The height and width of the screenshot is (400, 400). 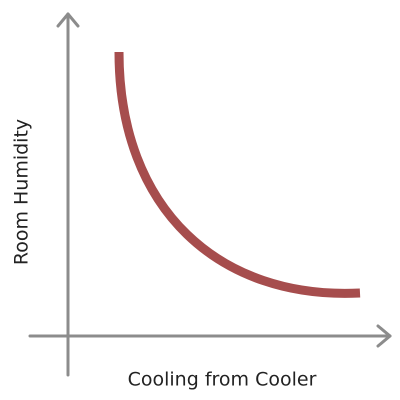 What do you see at coordinates (384, 336) in the screenshot?
I see `x-axis-arrow` at bounding box center [384, 336].